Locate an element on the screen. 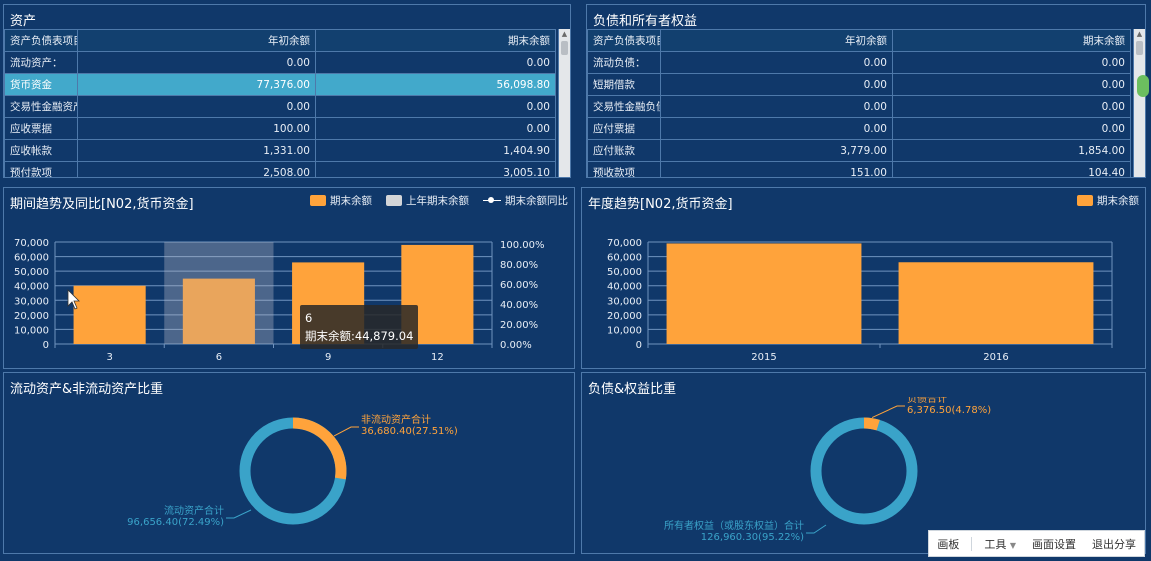  annual-chart-legend: 期末余额 is located at coordinates (1103, 200).